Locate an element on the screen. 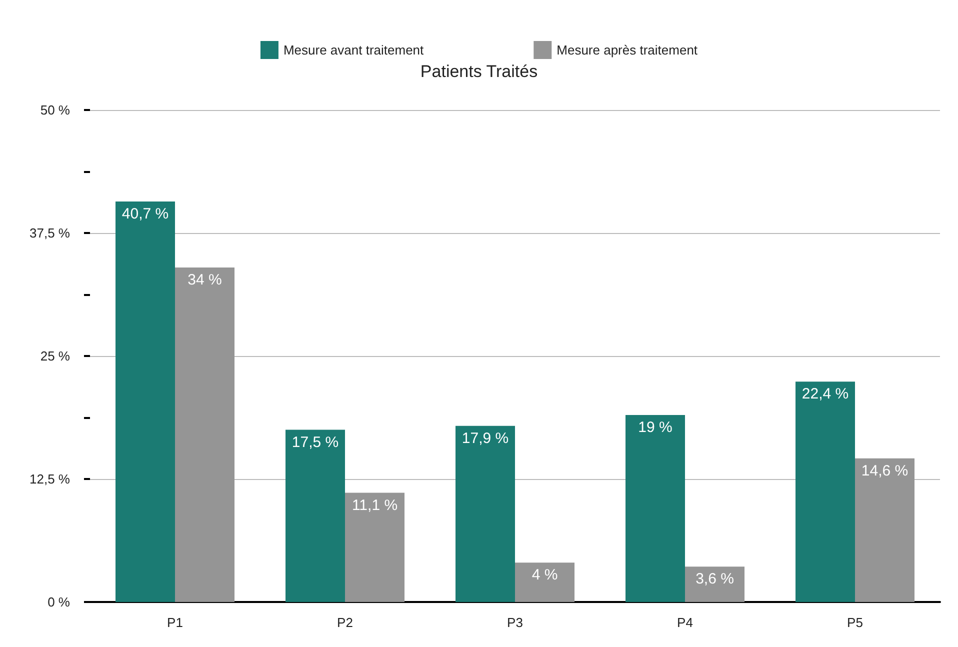 The height and width of the screenshot is (647, 958). data-label: 14,6 % is located at coordinates (884, 471).